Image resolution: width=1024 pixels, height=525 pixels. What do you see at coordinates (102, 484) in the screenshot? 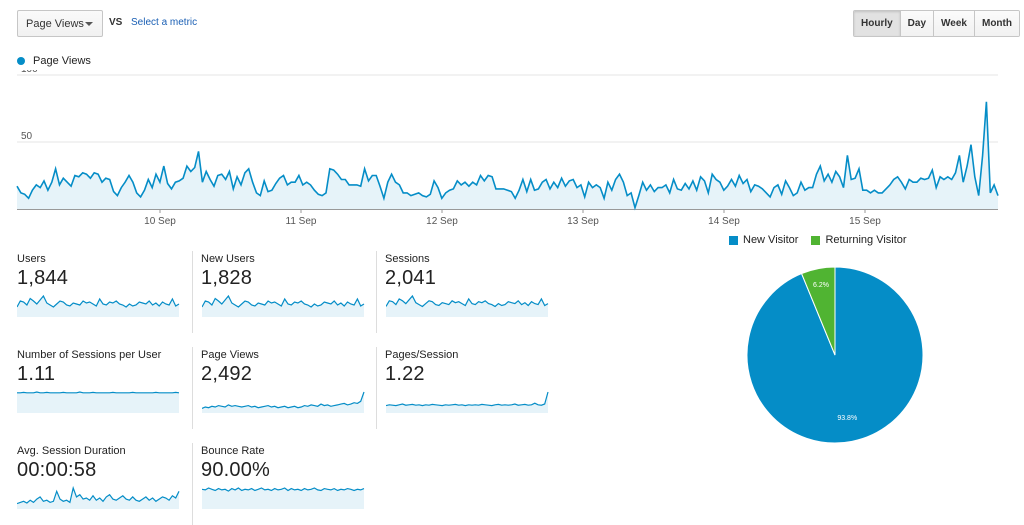
I see `tile-avg-session-duration: Avg. Session Duration 00:00:58` at bounding box center [102, 484].